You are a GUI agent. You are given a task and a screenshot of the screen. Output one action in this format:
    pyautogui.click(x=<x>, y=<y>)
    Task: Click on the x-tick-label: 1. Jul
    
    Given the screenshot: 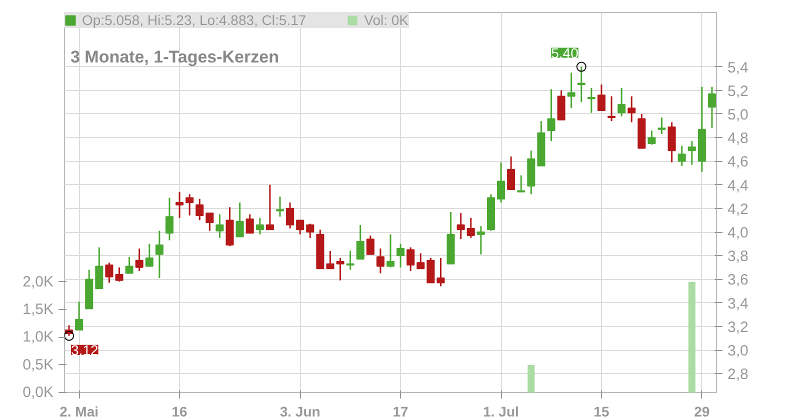 What is the action you would take?
    pyautogui.click(x=501, y=412)
    